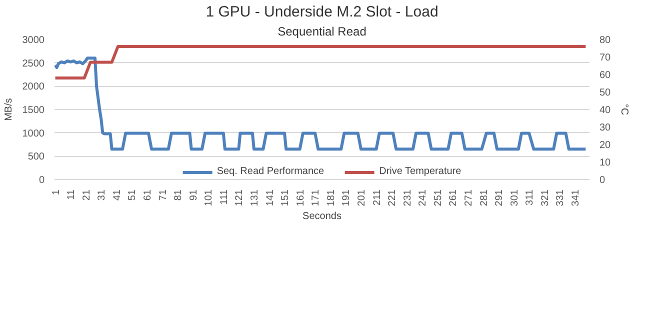  Describe the element at coordinates (322, 216) in the screenshot. I see `x-axis-title: Seconds` at that location.